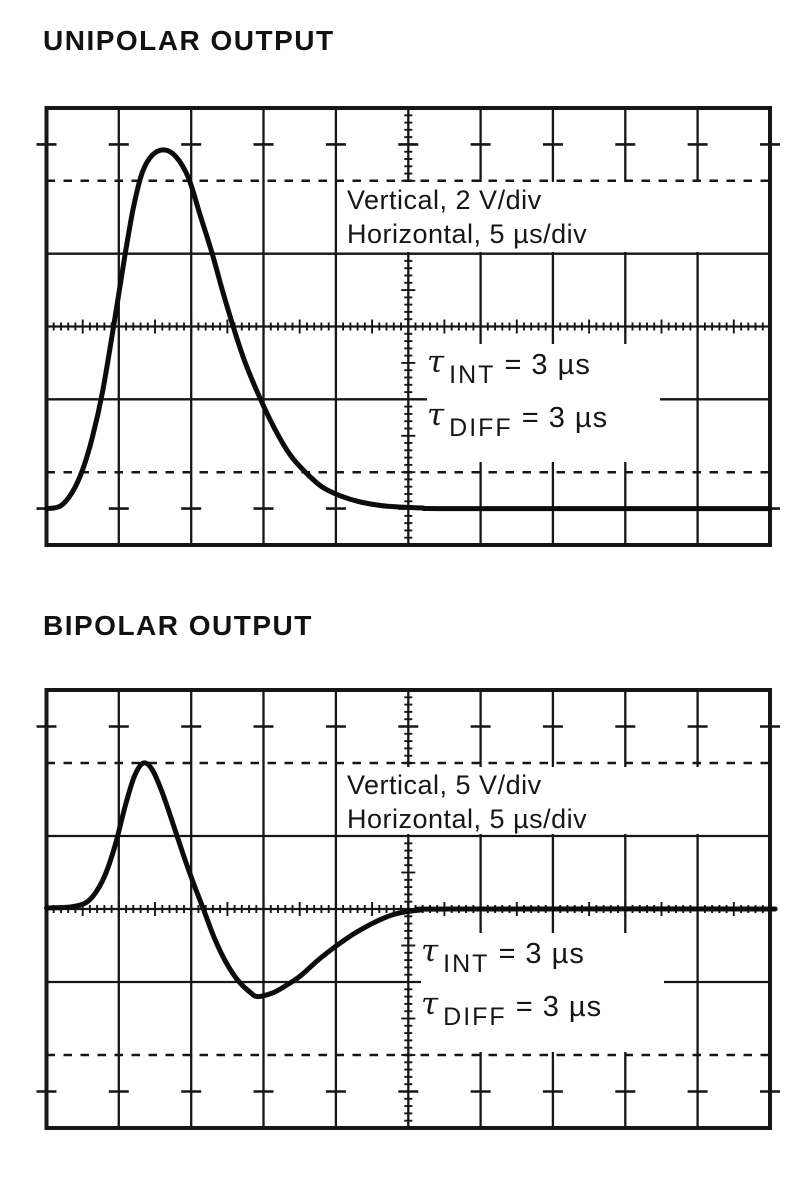 The width and height of the screenshot is (793, 1177). Describe the element at coordinates (526, 217) in the screenshot. I see `unipolar-scale-note: Vertical, 2 V/div Horizontal, 5 µs/div` at that location.